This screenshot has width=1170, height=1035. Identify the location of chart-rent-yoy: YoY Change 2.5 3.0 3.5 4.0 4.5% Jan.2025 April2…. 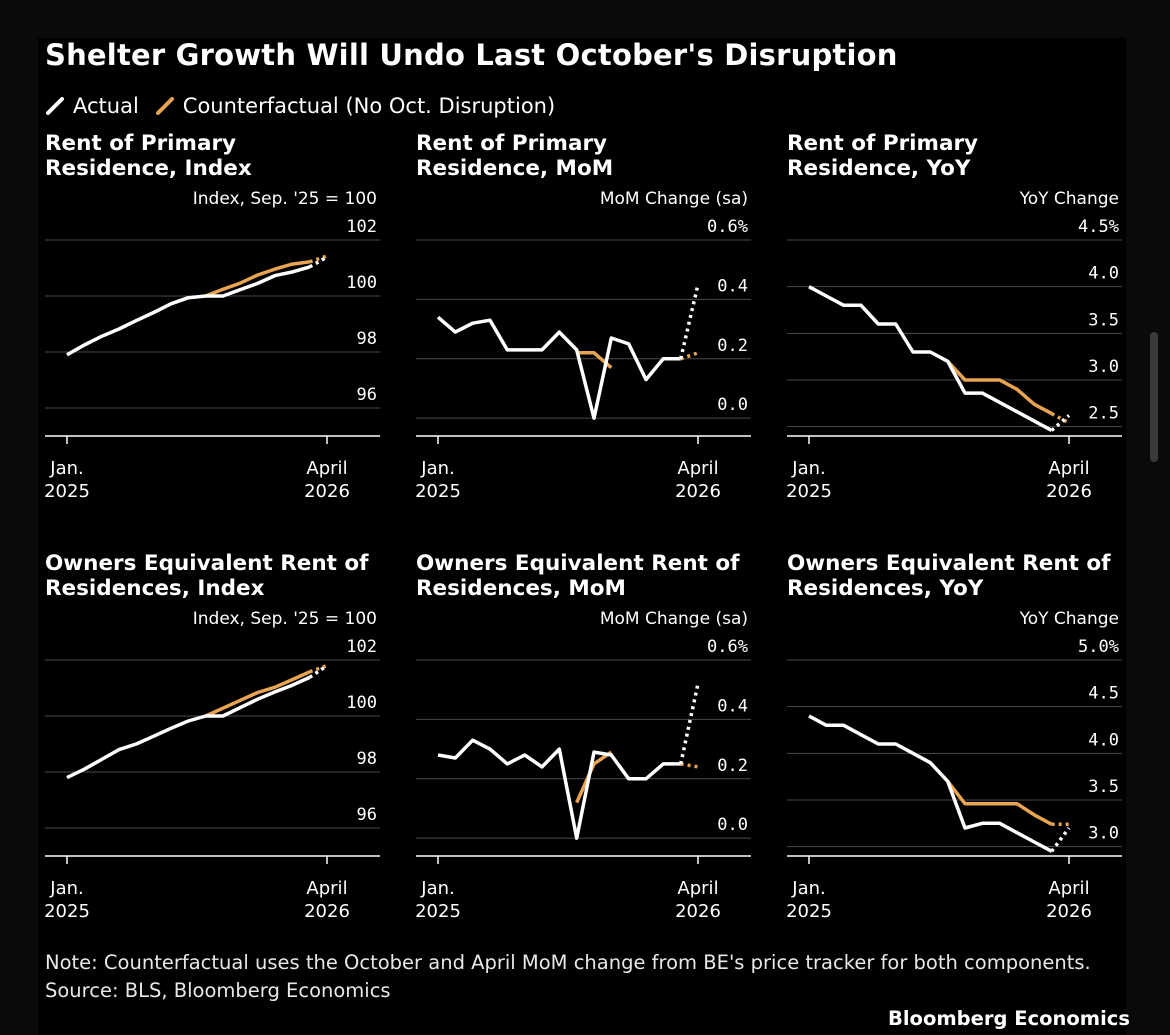
(954, 345).